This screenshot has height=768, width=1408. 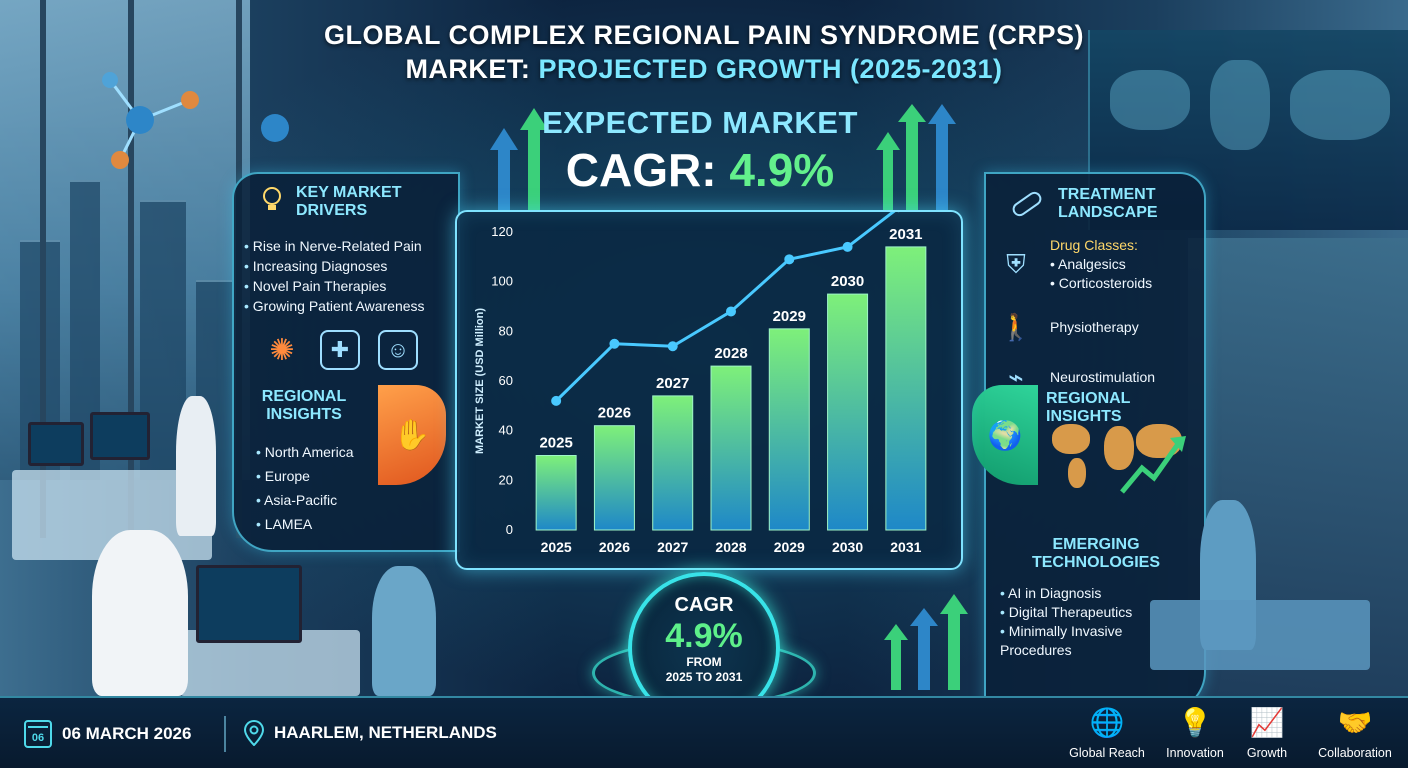 What do you see at coordinates (1098, 612) in the screenshot?
I see `list-item: Digital Therapeutics` at bounding box center [1098, 612].